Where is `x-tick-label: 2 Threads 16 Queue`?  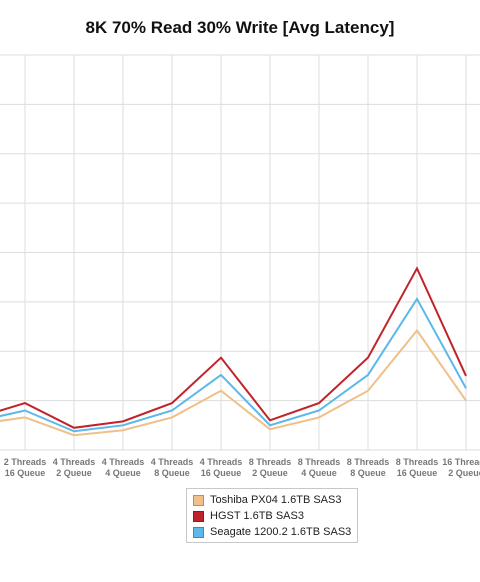
x-tick-label: 2 Threads 16 Queue is located at coordinates (25, 467).